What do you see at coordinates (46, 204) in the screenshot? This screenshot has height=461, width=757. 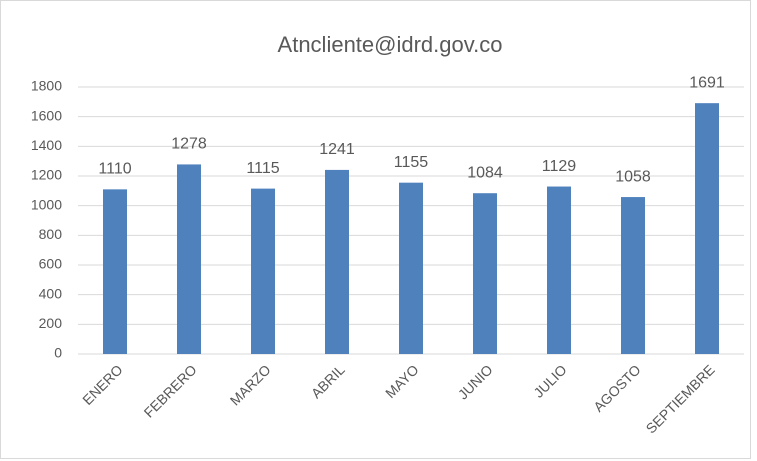 I see `y-tick-label: 1000` at bounding box center [46, 204].